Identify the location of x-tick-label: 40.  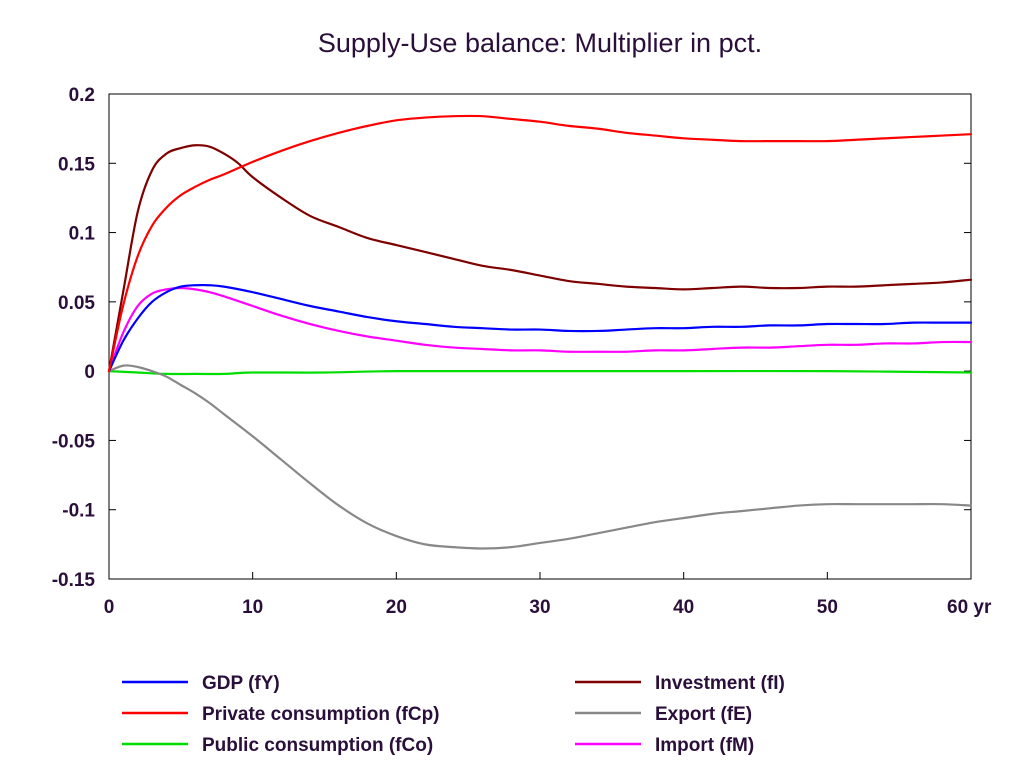
(683, 607).